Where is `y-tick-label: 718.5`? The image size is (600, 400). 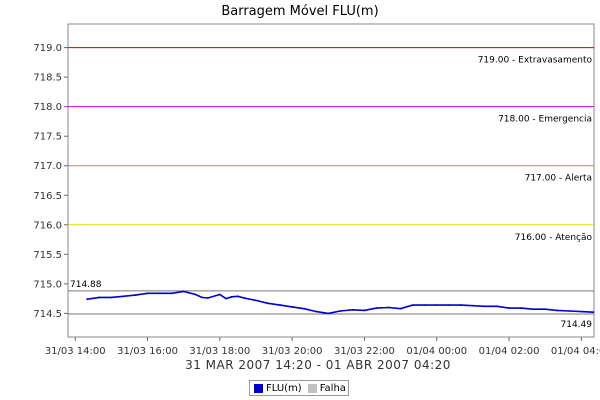 y-tick-label: 718.5 is located at coordinates (47, 78).